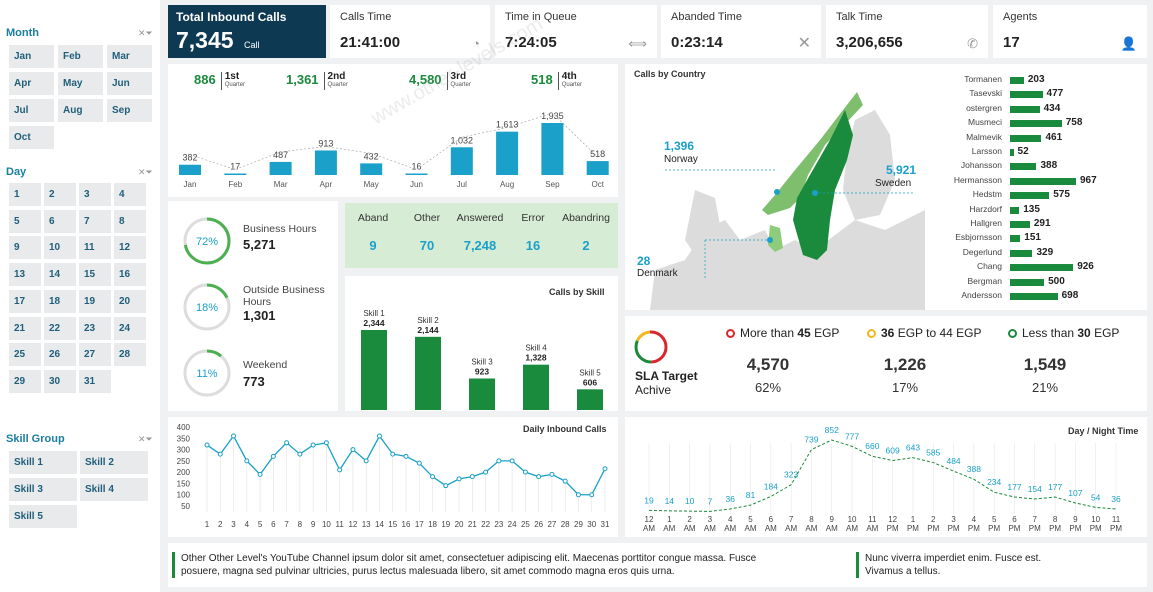 The height and width of the screenshot is (592, 1153). I want to click on slicer-button: 4, so click(130, 194).